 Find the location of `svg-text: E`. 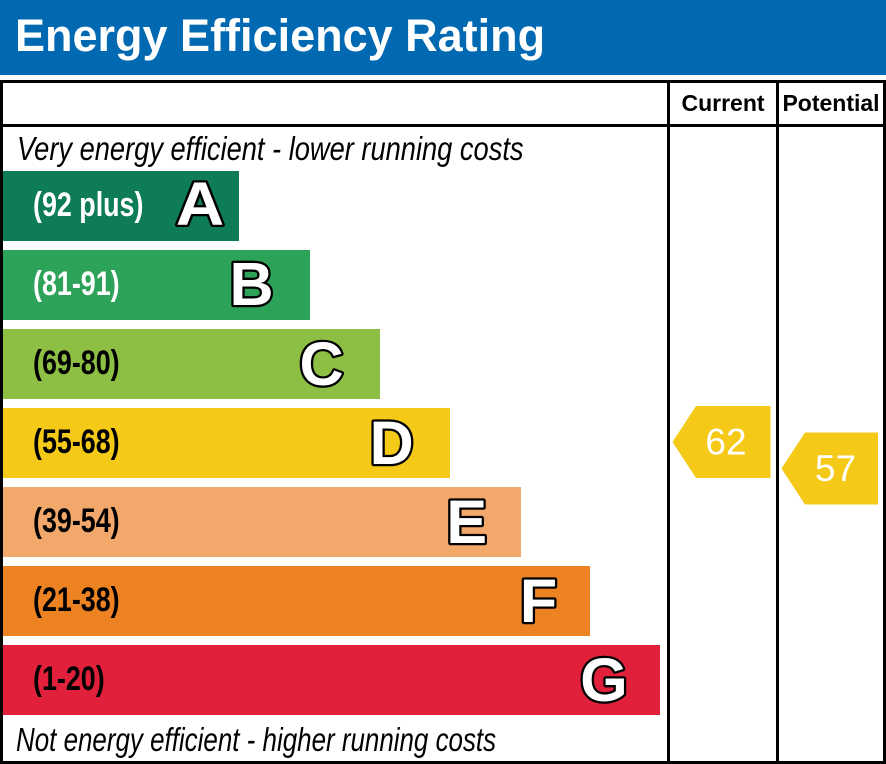

svg-text: E is located at coordinates (466, 522).